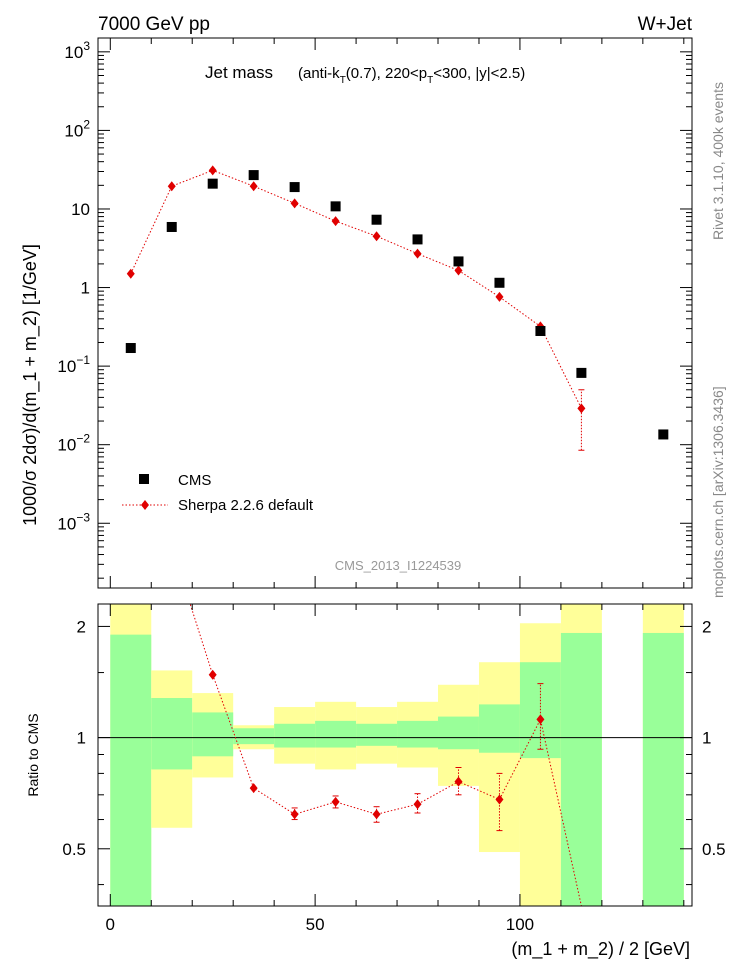 Image resolution: width=746 pixels, height=977 pixels. What do you see at coordinates (73, 364) in the screenshot?
I see `y-tick-label: 10⁻¹` at bounding box center [73, 364].